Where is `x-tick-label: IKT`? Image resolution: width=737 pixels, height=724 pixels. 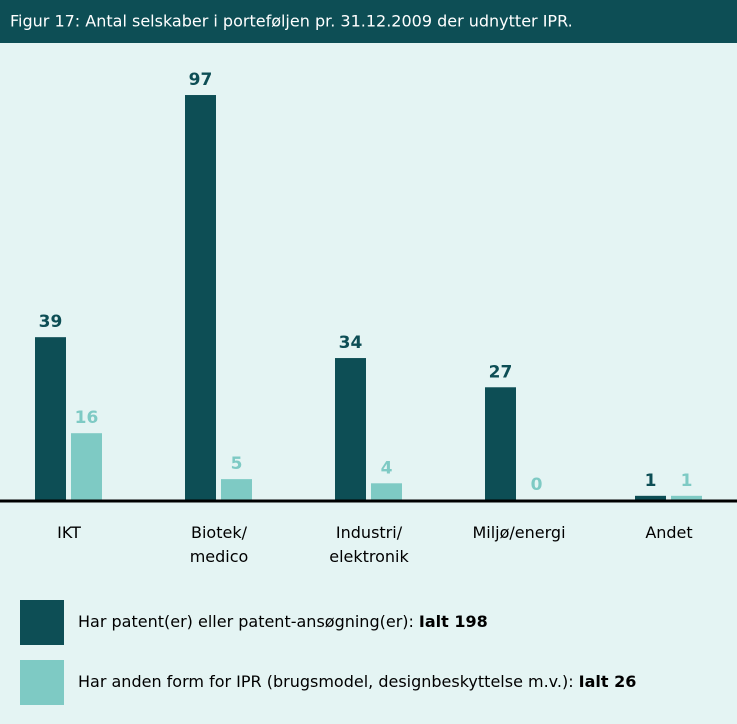 x-tick-label: IKT is located at coordinates (69, 532).